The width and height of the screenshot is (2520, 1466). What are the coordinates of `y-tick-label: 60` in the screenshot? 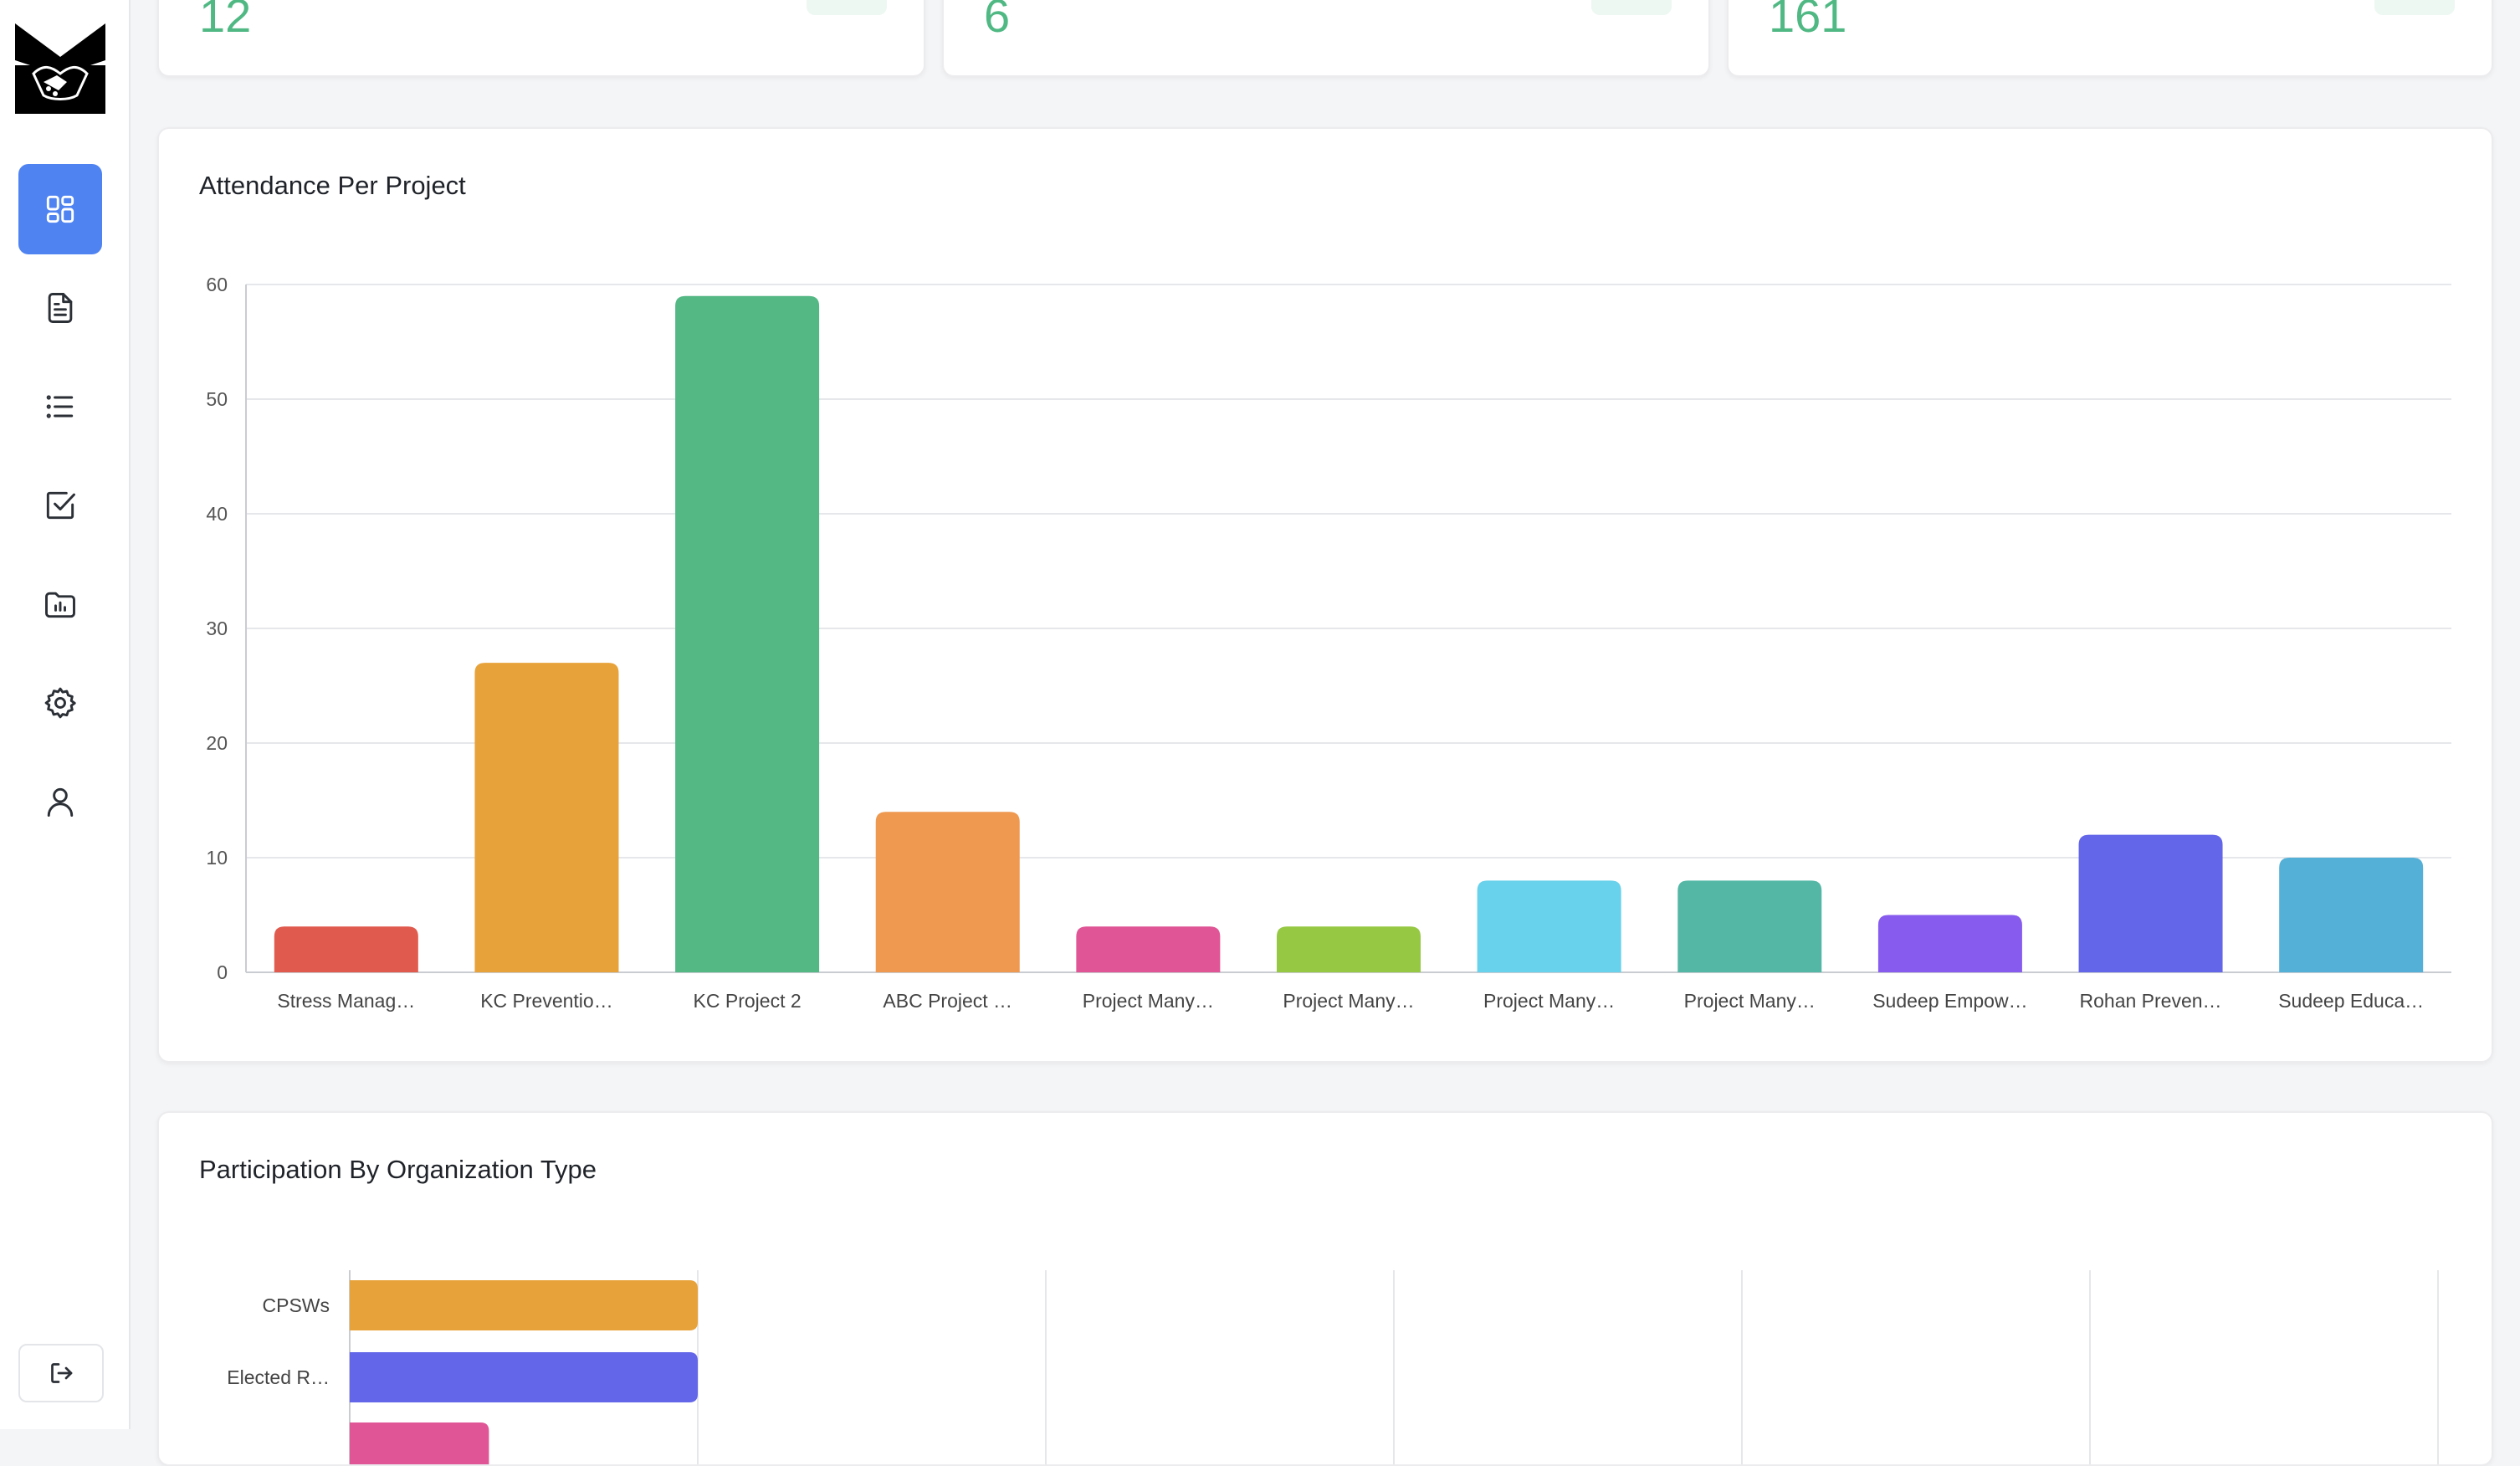 It's located at (217, 284).